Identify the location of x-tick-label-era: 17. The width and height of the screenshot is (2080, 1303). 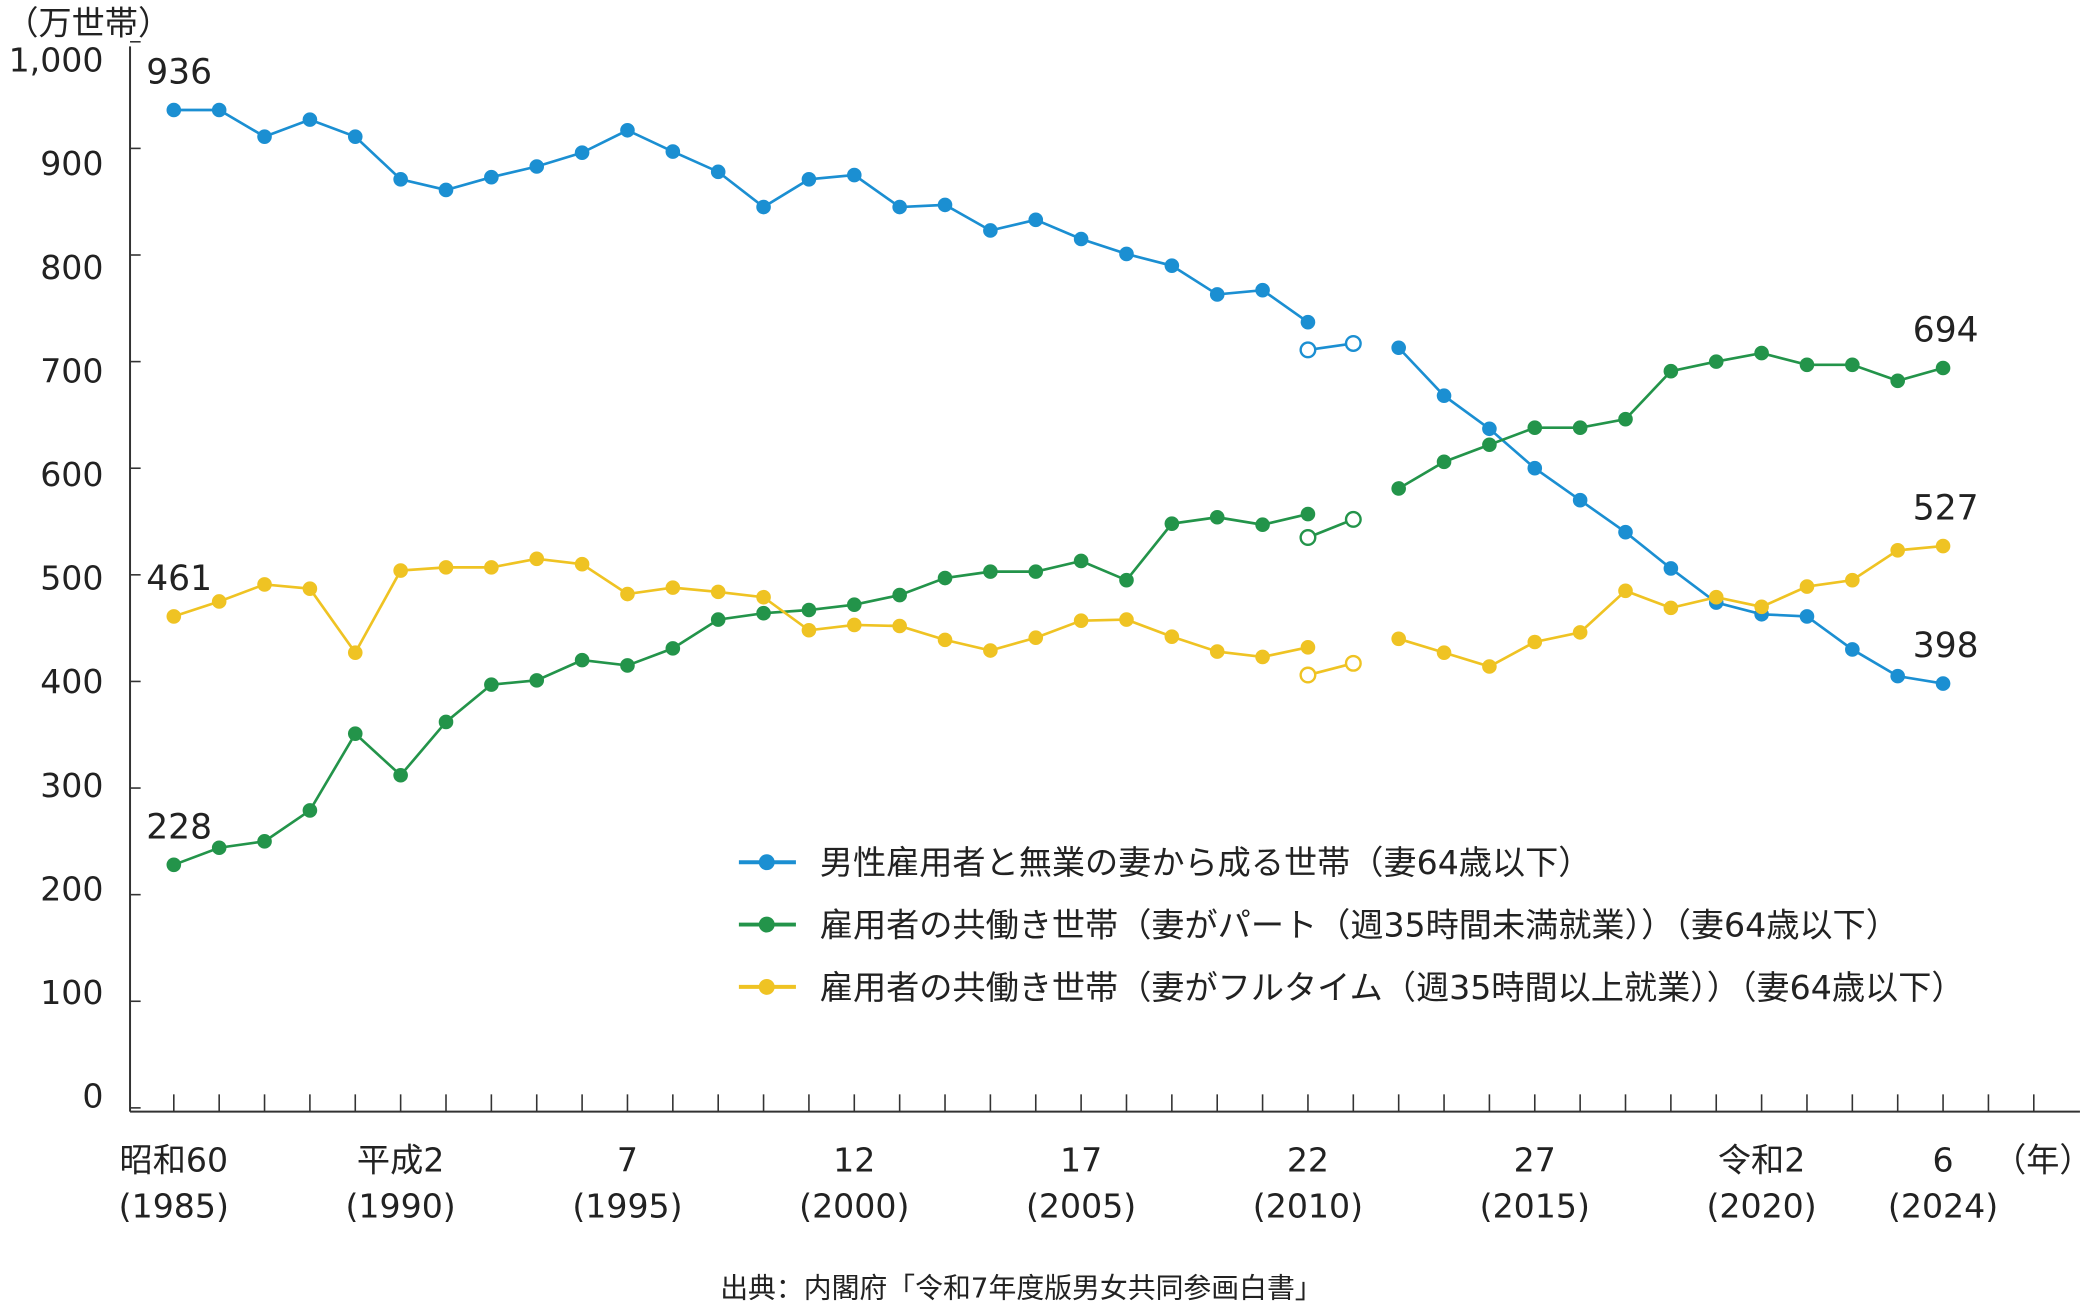
(1081, 1159).